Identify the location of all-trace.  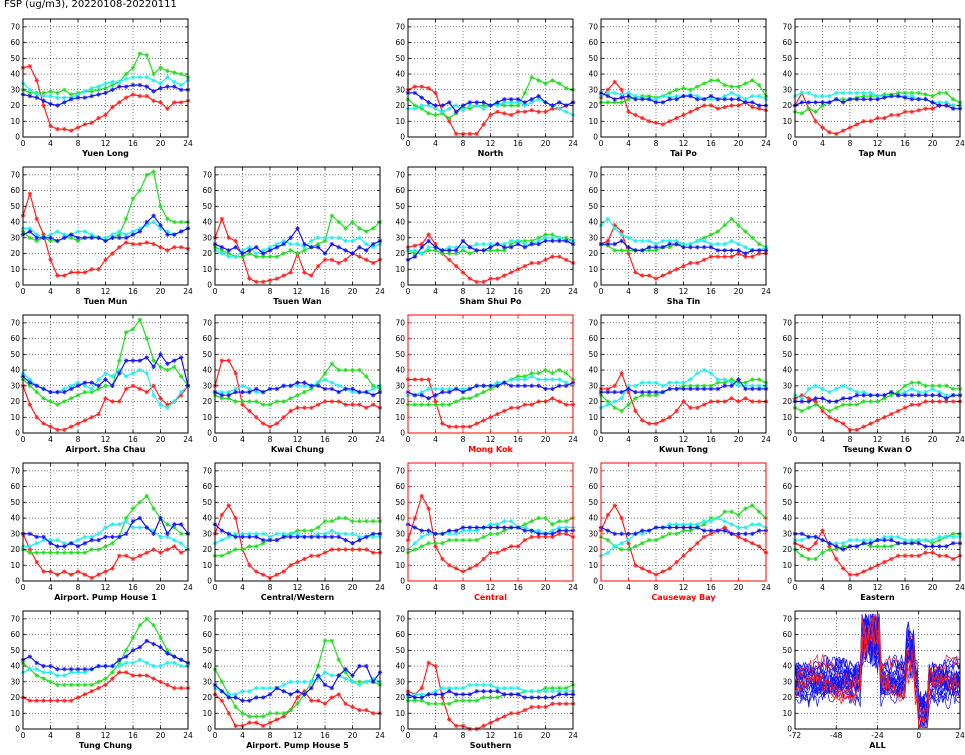
(877, 670).